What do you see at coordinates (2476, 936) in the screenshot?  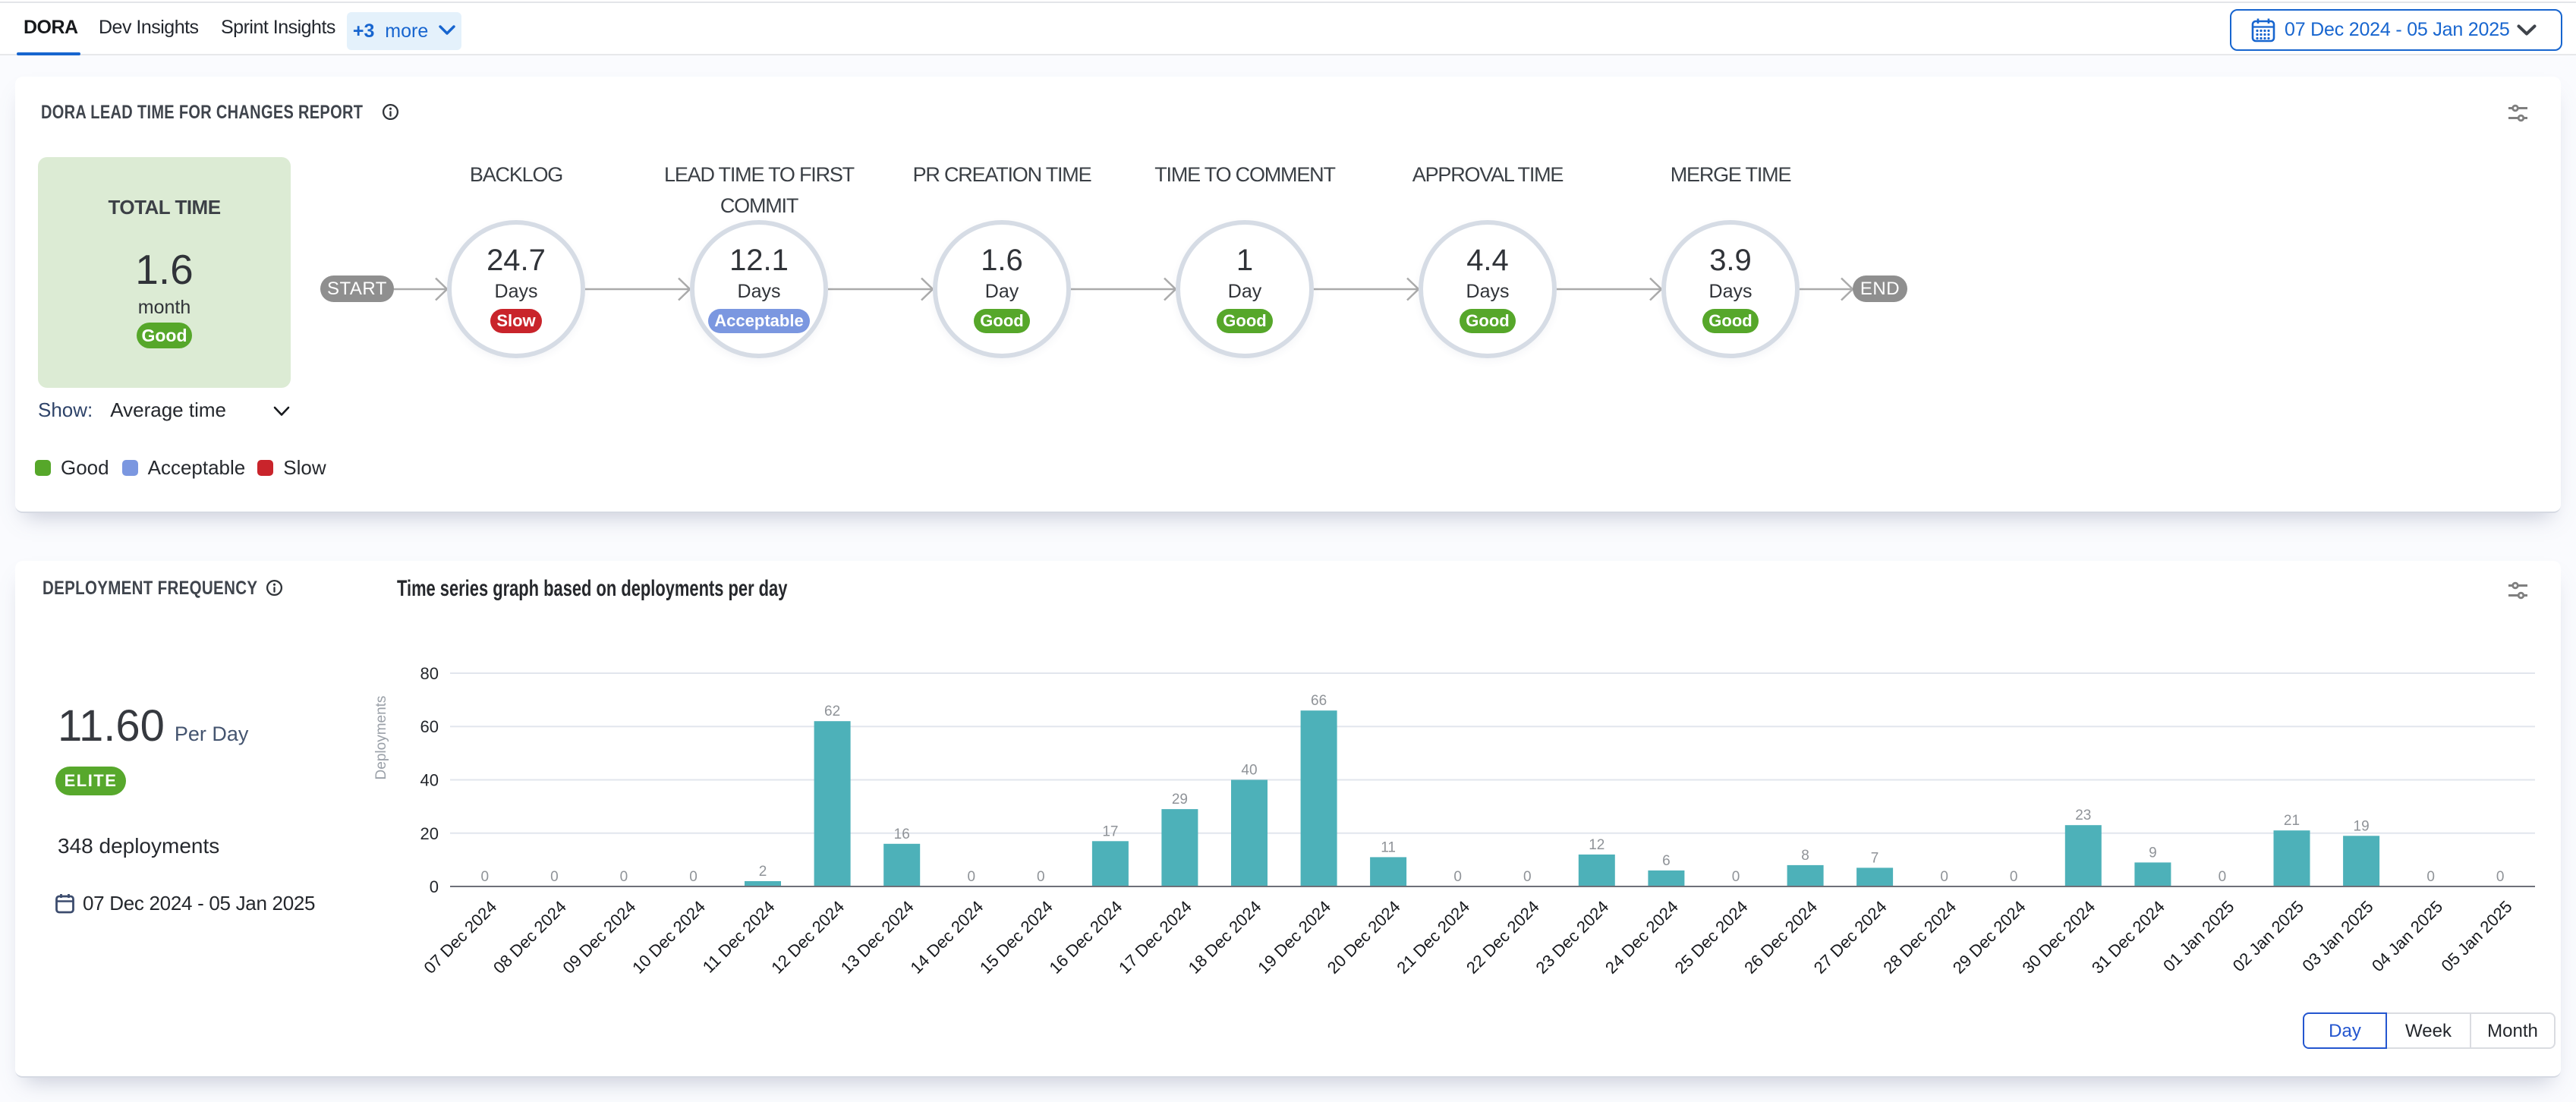 I see `svg-text: 05 Jan 2025` at bounding box center [2476, 936].